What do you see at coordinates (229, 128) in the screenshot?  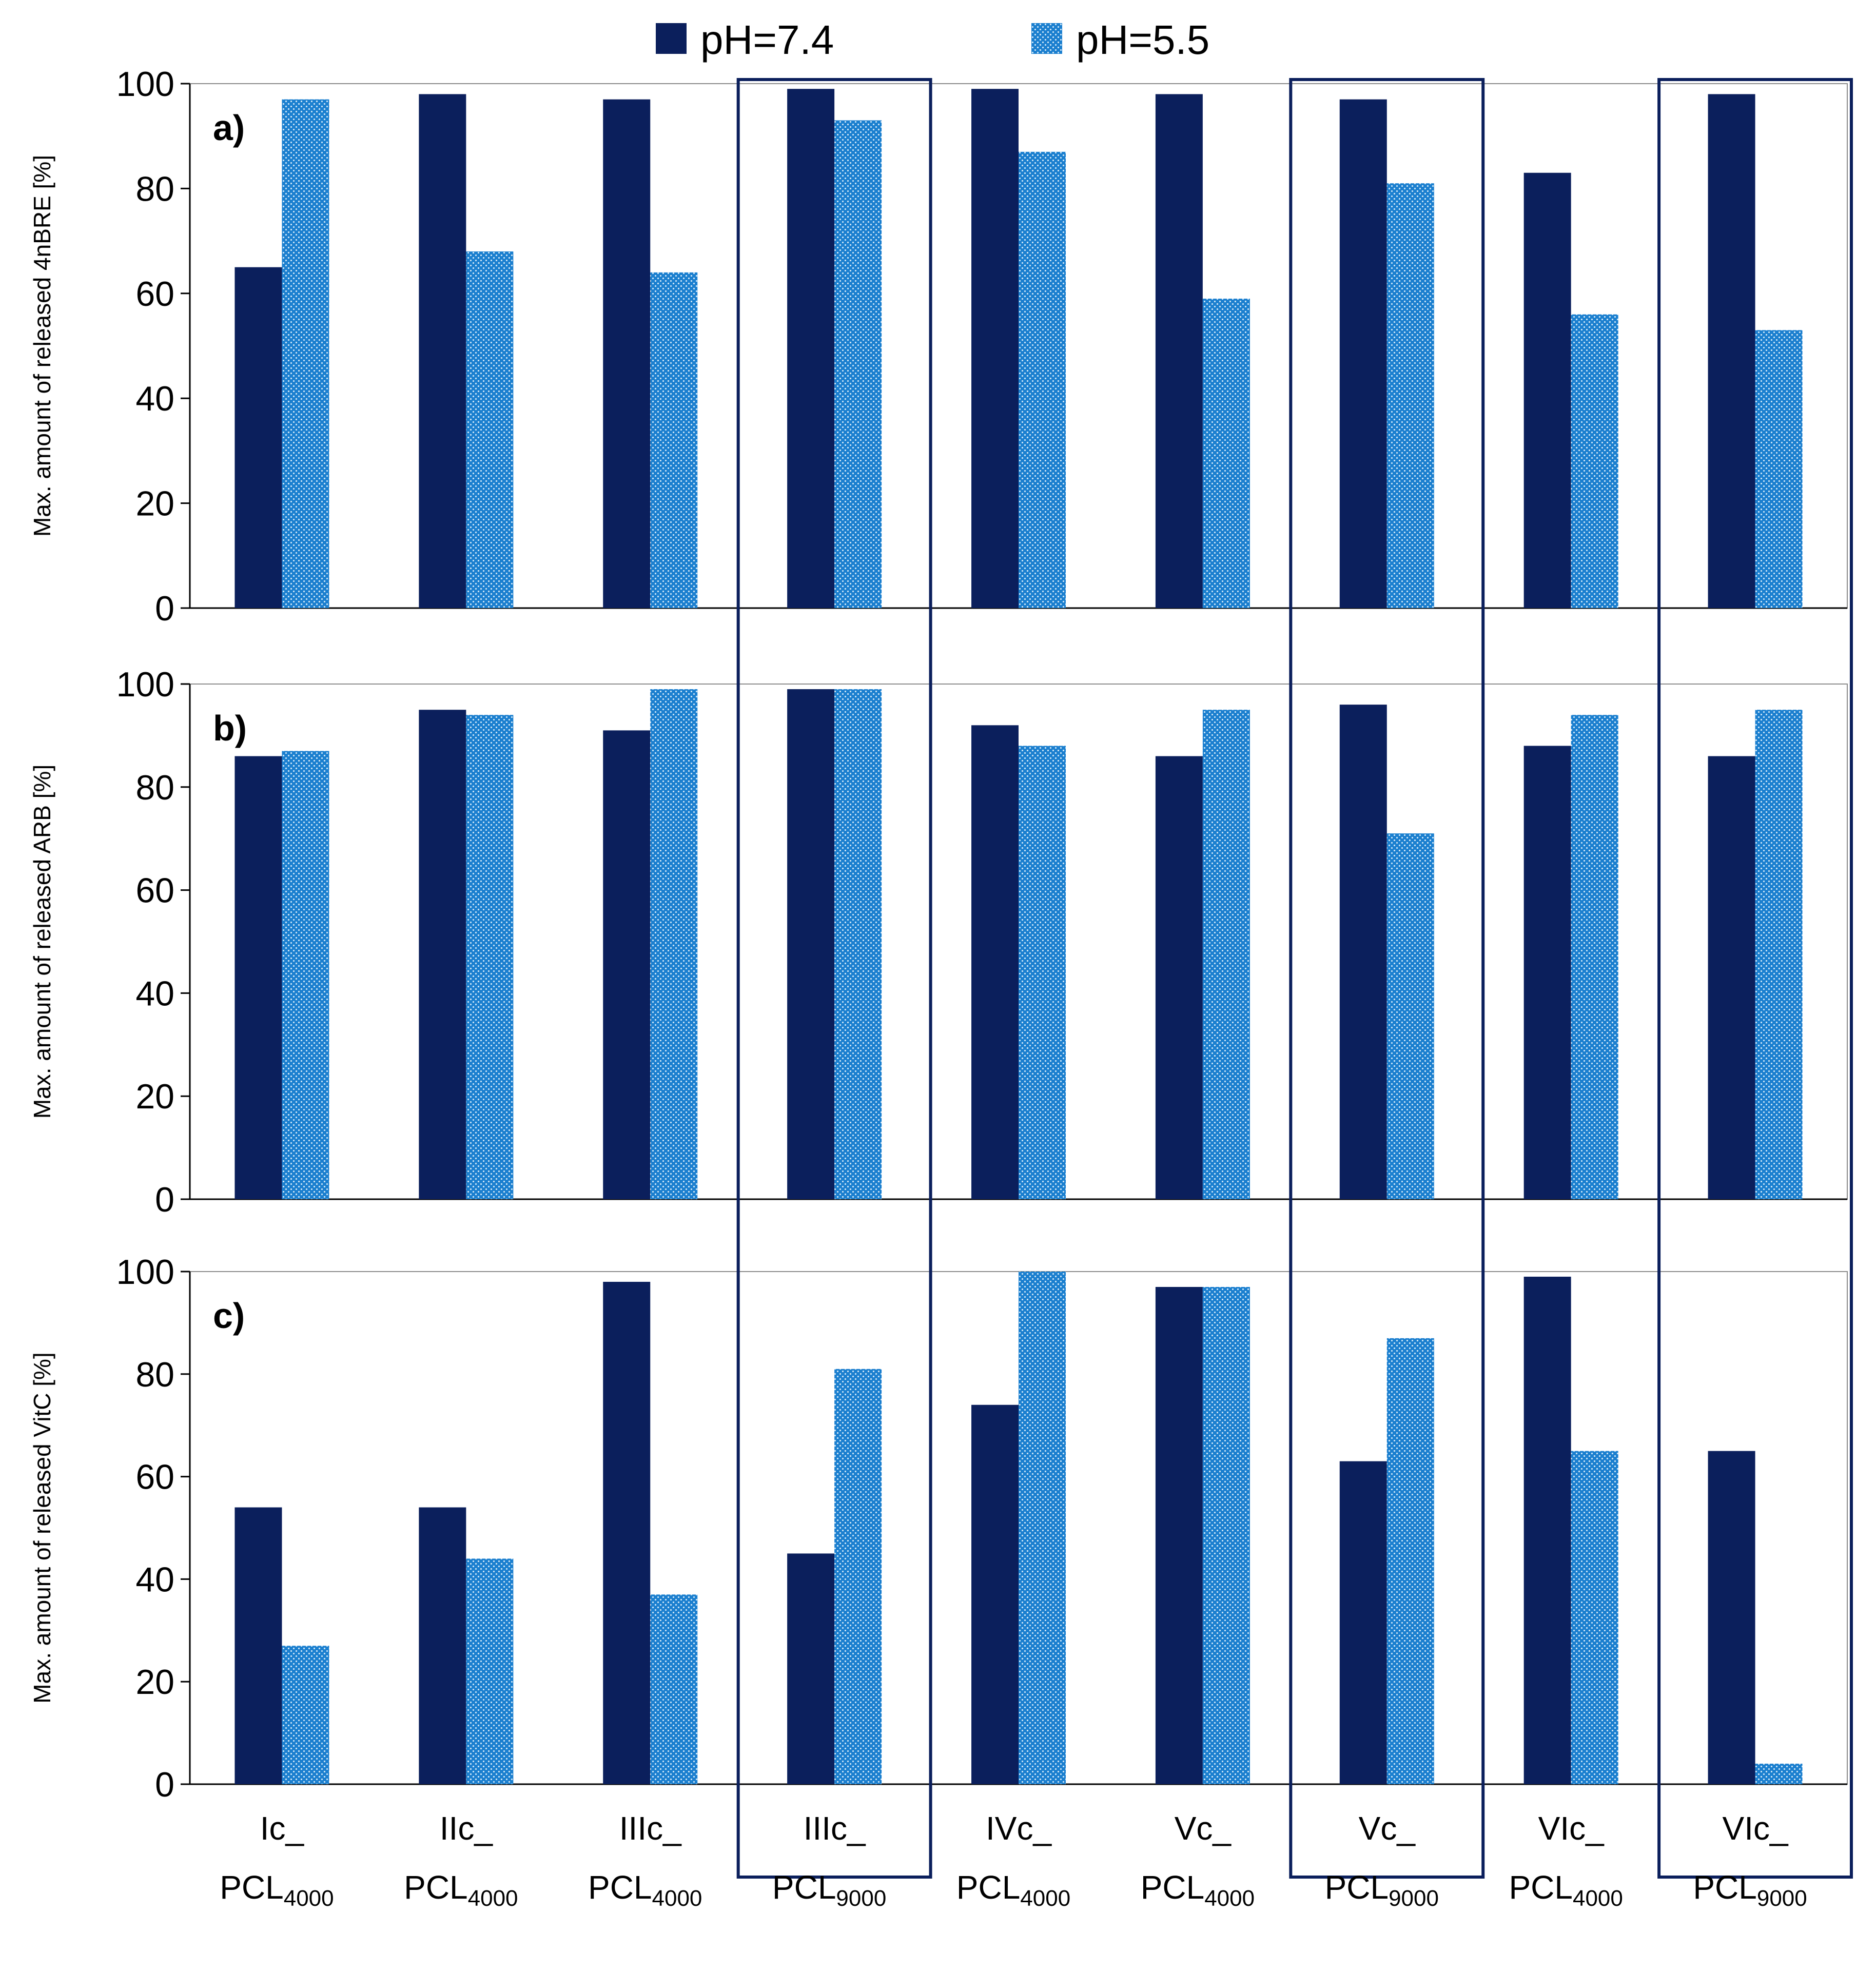 I see `panel-label: a)` at bounding box center [229, 128].